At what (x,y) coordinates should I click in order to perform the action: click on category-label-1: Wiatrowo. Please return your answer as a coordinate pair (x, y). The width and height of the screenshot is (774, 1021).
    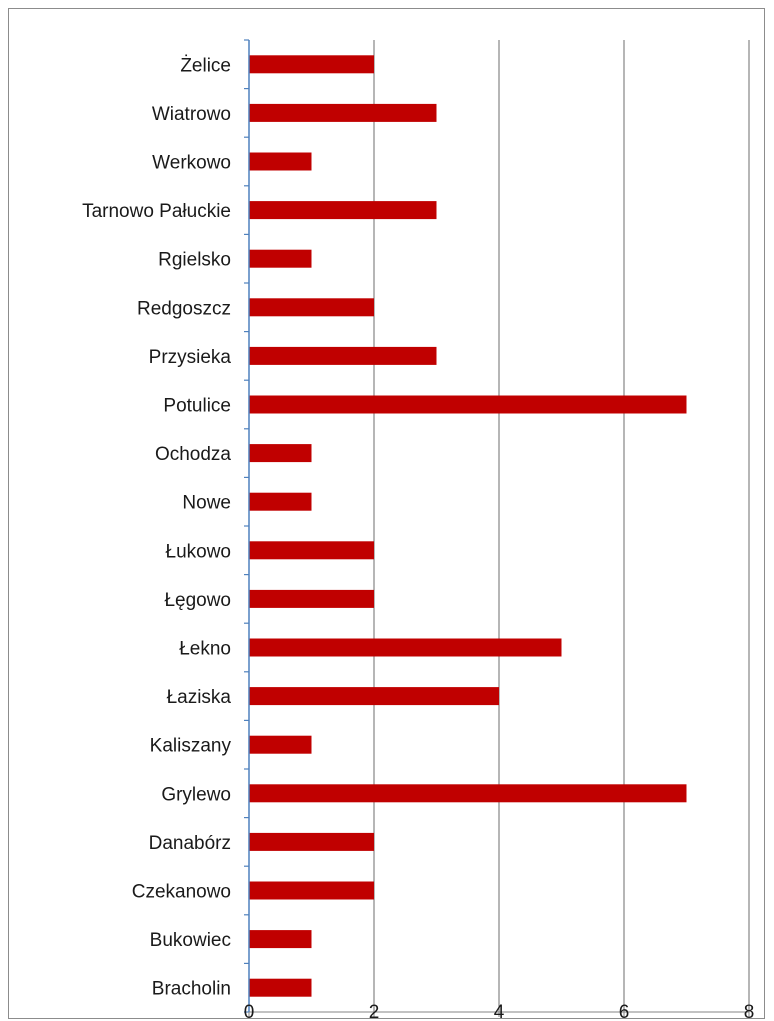
    Looking at the image, I should click on (191, 114).